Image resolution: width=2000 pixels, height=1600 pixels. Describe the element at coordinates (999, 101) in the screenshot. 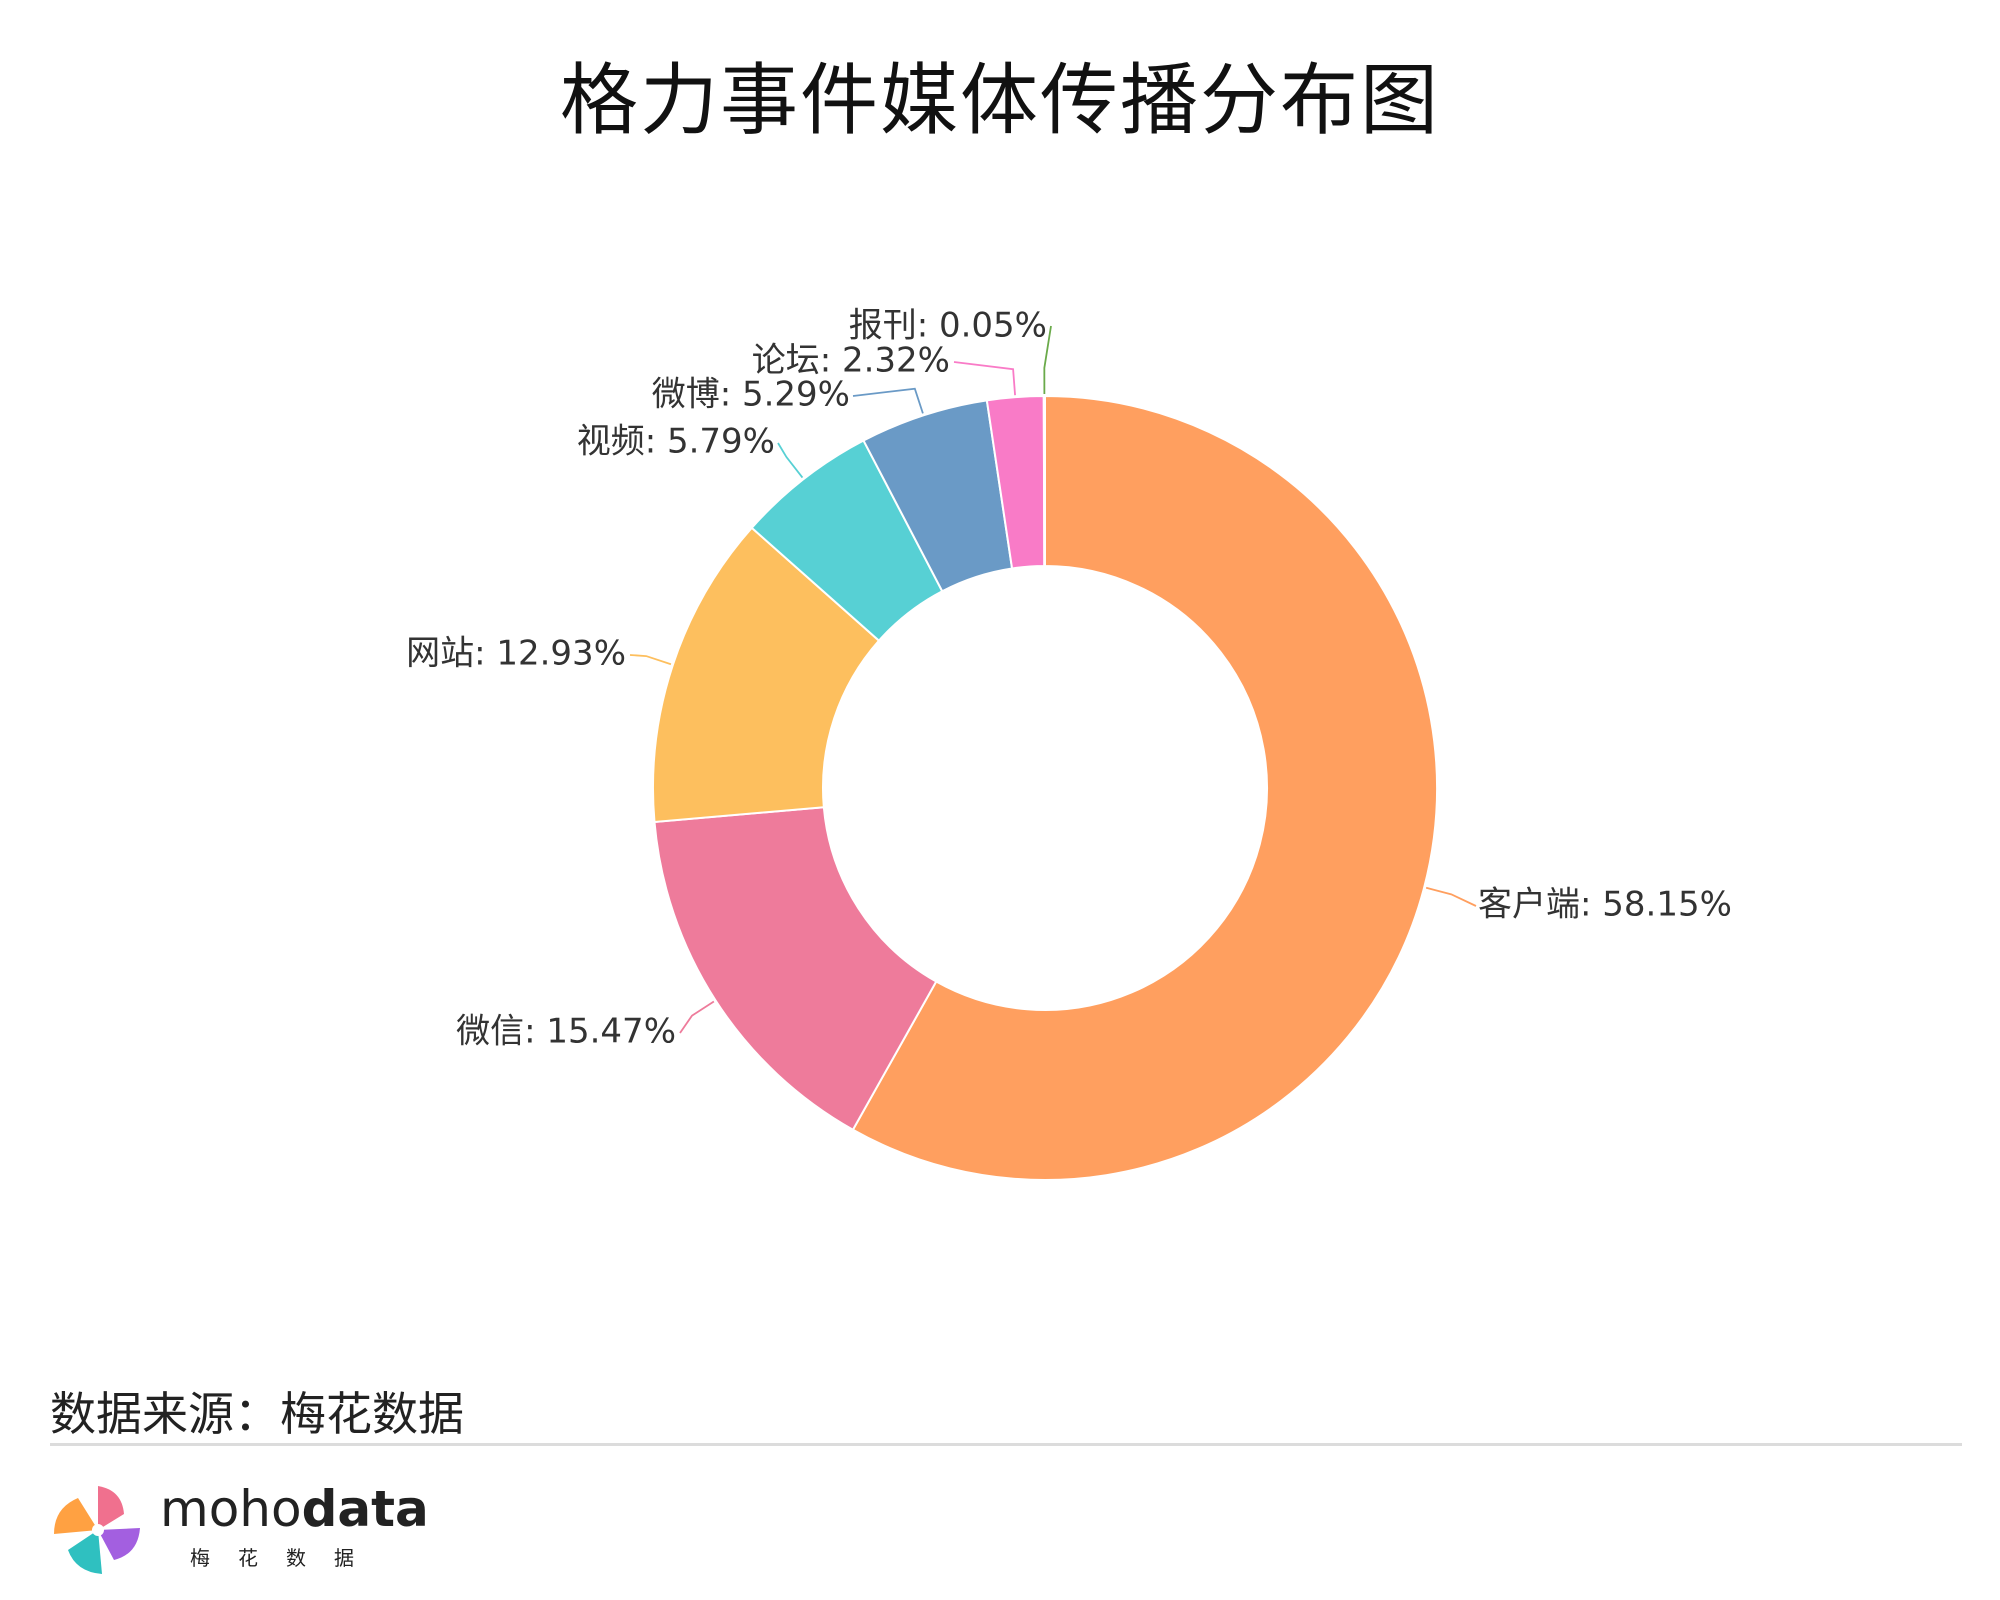

I see `chart-title: 格力事件媒体传播分布图` at that location.